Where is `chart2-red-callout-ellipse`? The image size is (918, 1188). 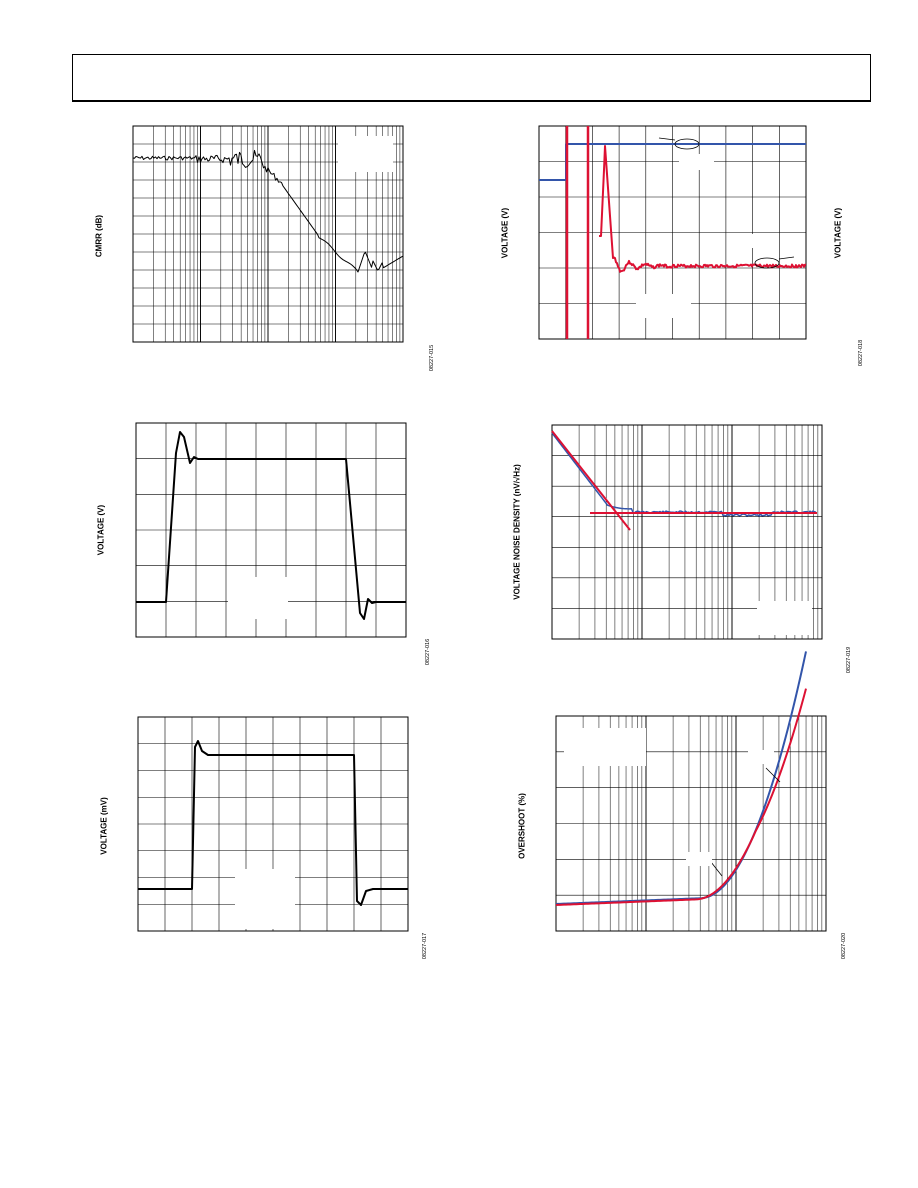
chart2-red-callout-ellipse is located at coordinates (767, 263).